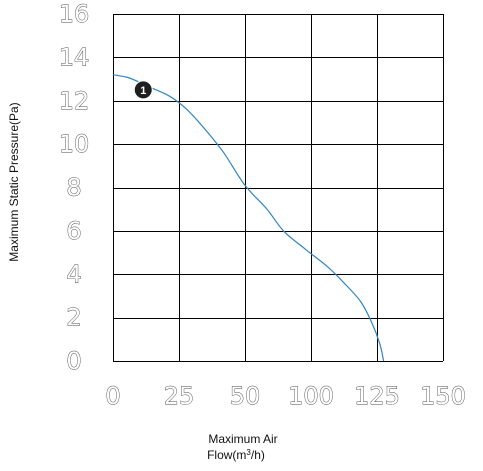 The height and width of the screenshot is (471, 483). What do you see at coordinates (112, 396) in the screenshot?
I see `x-tick-label: 0` at bounding box center [112, 396].